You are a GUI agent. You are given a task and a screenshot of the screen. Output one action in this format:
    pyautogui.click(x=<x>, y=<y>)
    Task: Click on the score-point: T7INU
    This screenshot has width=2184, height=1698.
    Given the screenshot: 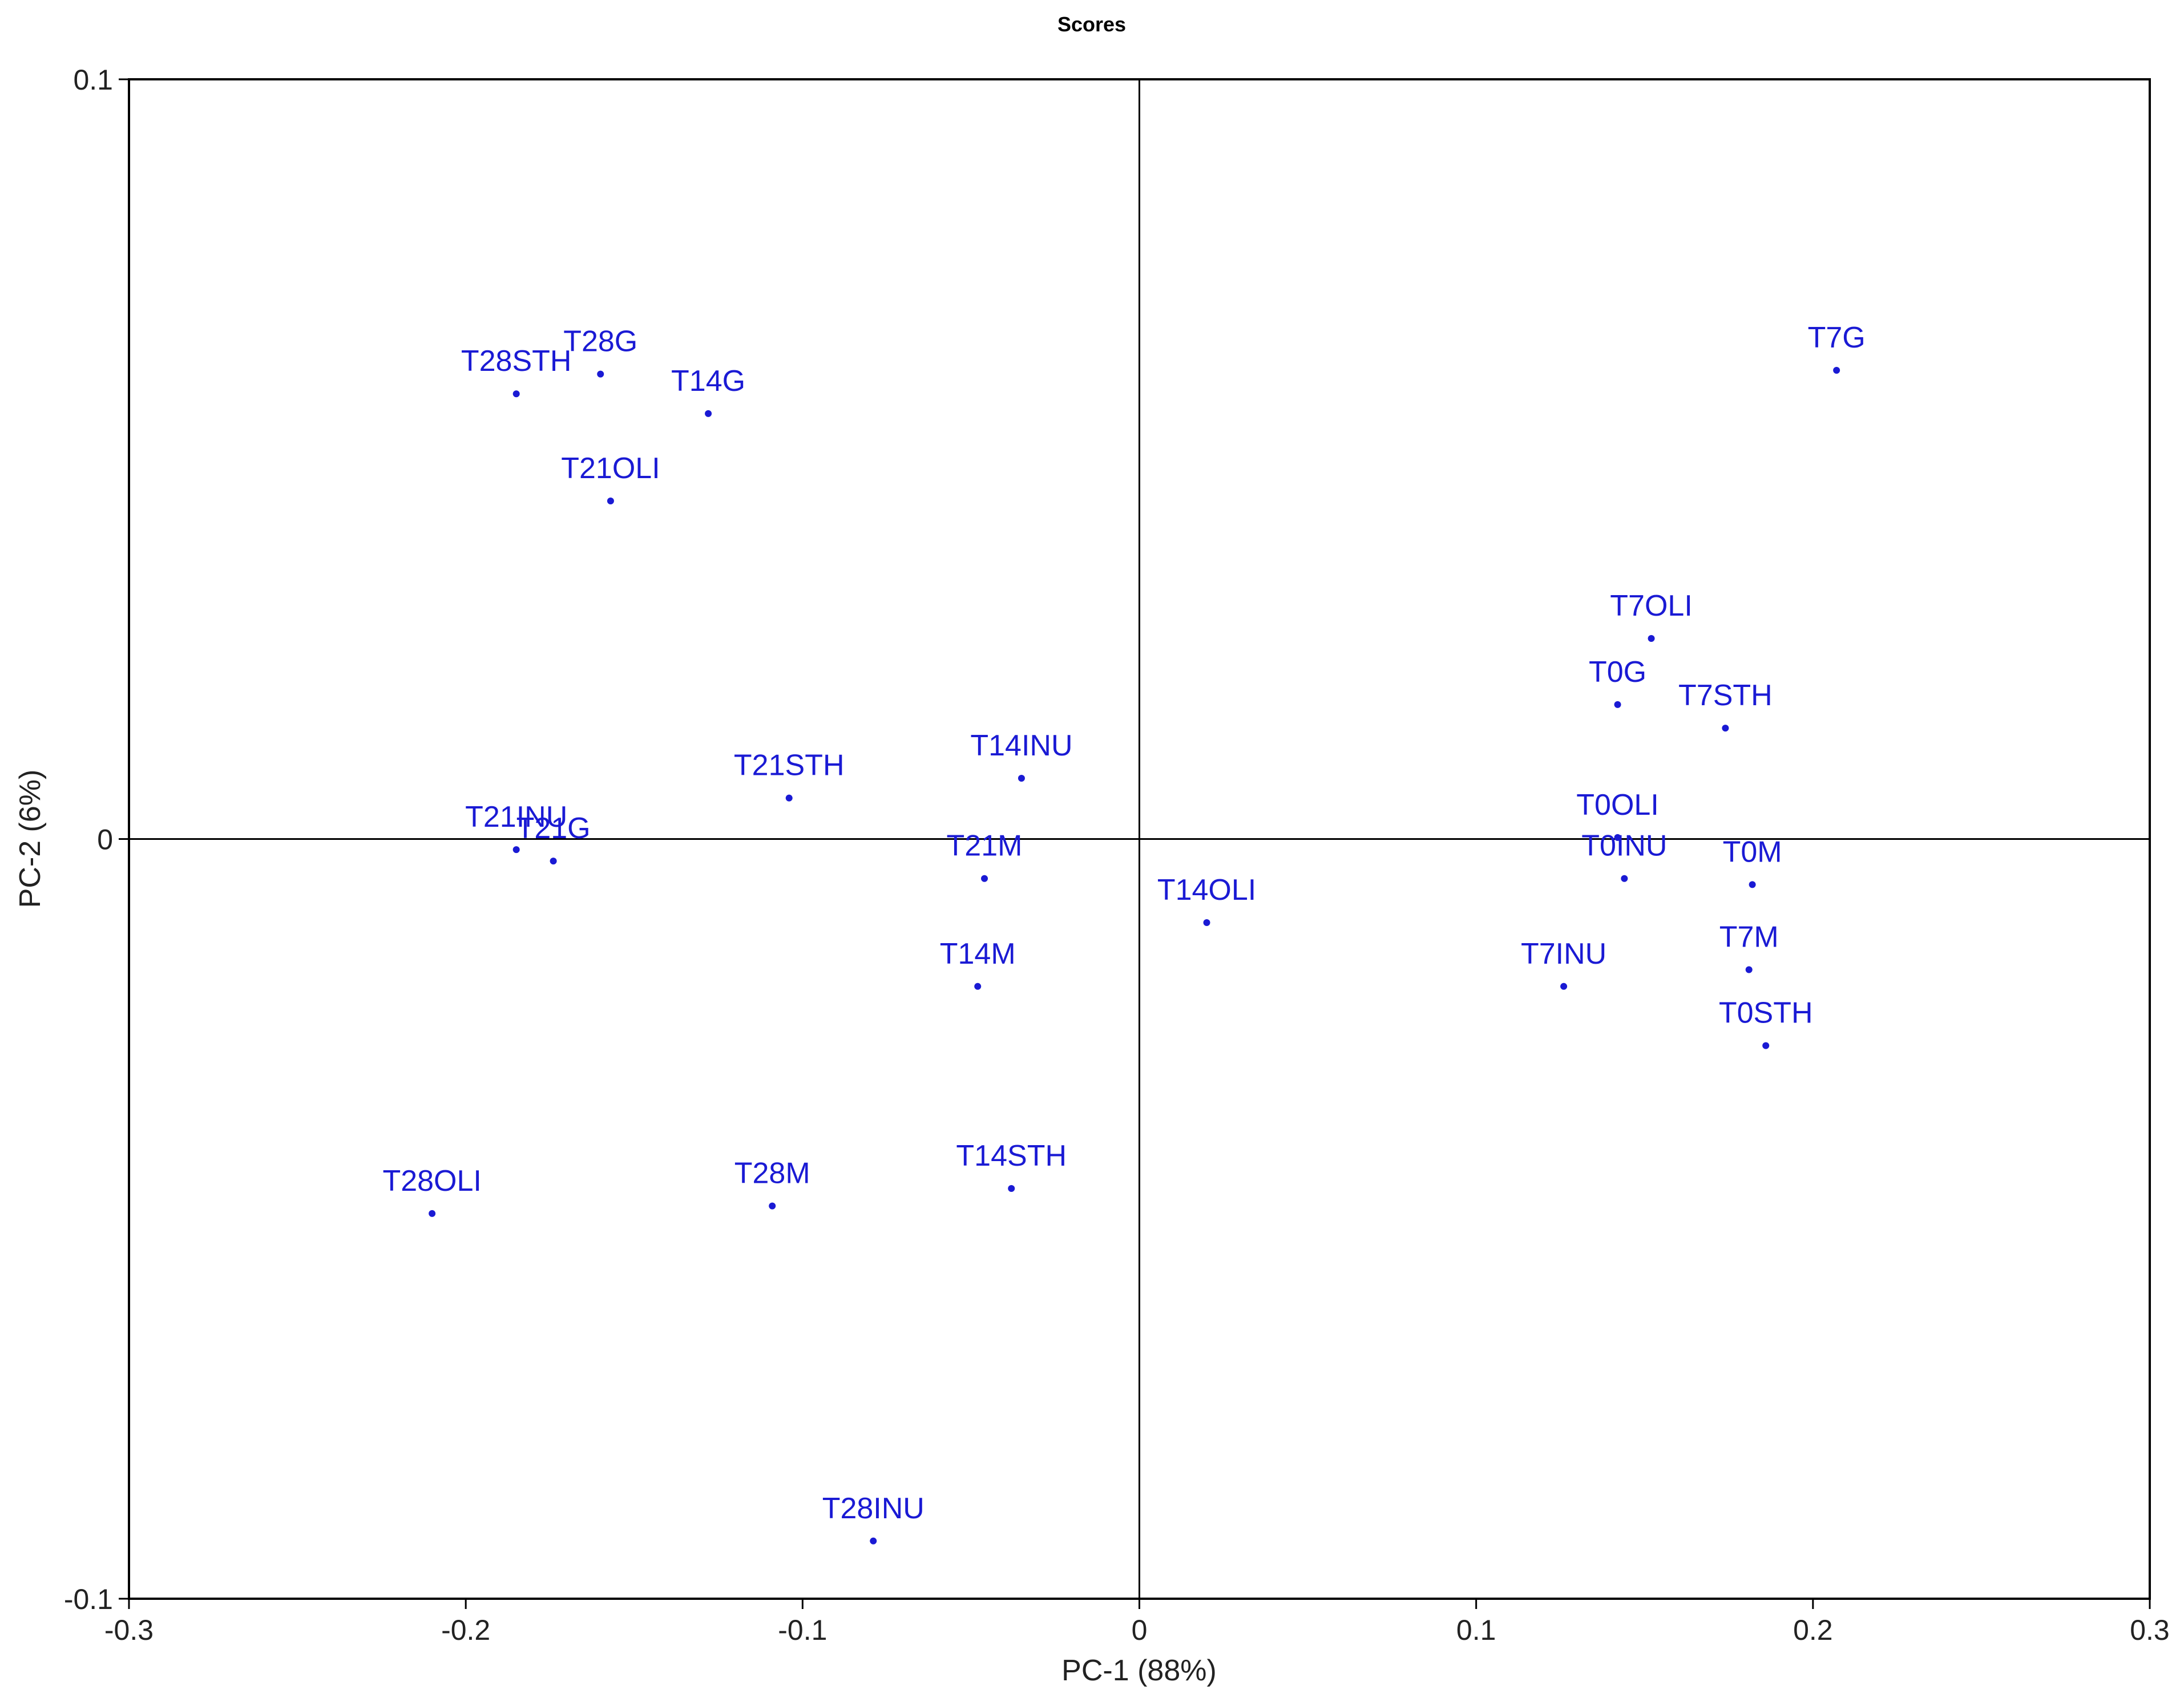 What is the action you would take?
    pyautogui.click(x=1563, y=963)
    